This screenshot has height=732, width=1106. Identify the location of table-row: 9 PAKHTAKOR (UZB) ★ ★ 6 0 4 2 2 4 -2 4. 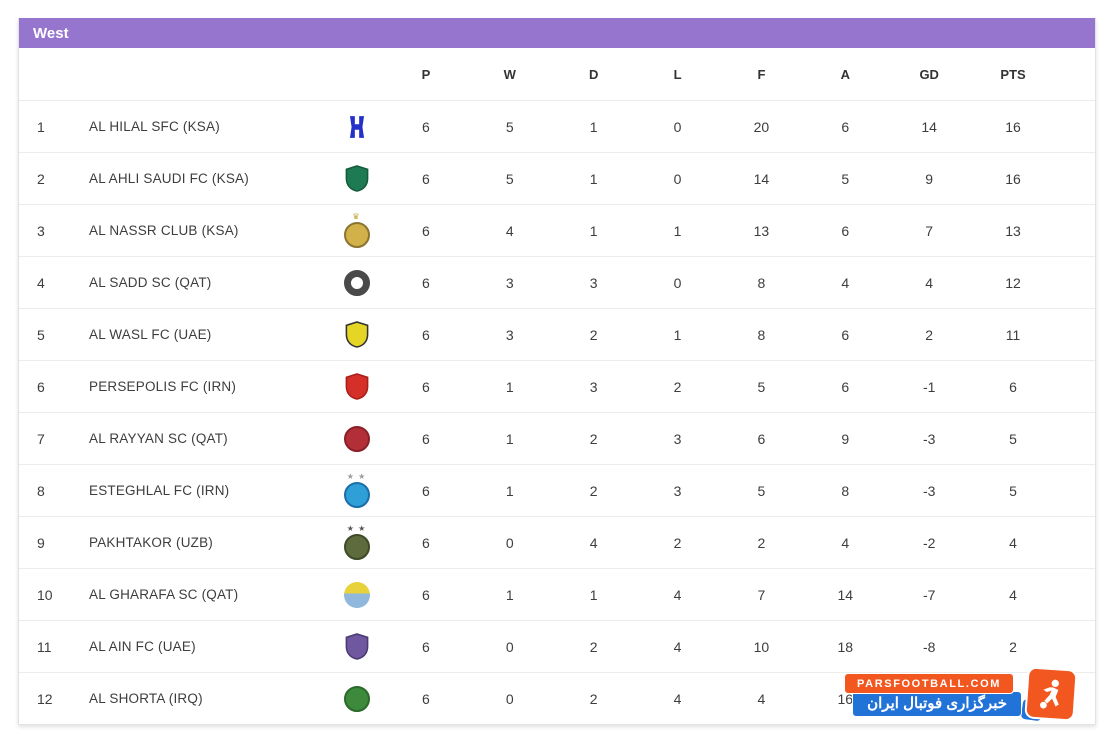
(557, 542).